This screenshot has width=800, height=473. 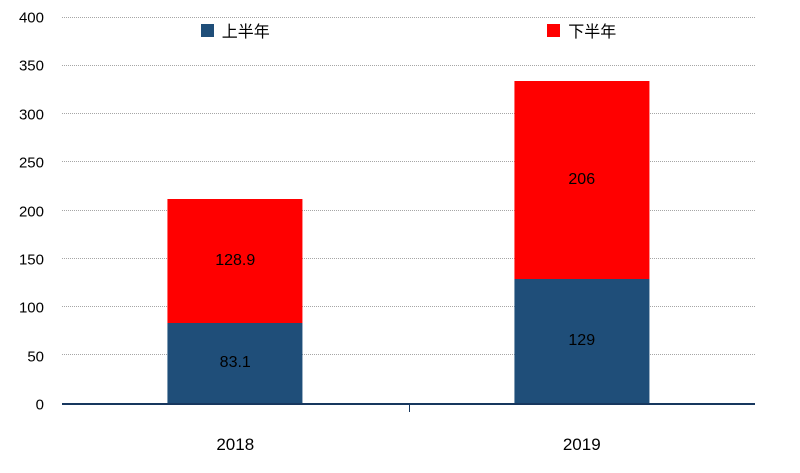 I want to click on y-tick-label: 150, so click(x=31, y=260).